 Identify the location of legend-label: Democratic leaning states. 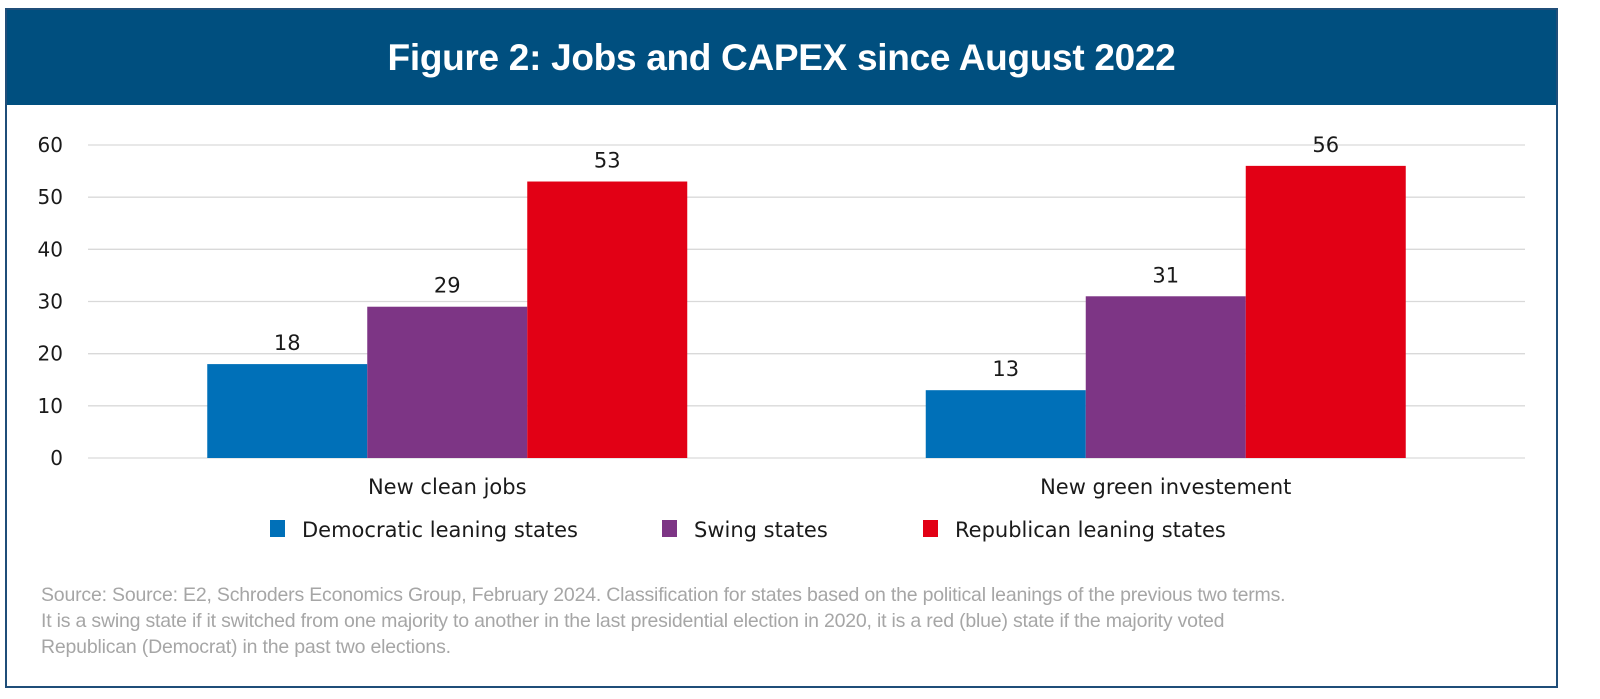
(440, 530).